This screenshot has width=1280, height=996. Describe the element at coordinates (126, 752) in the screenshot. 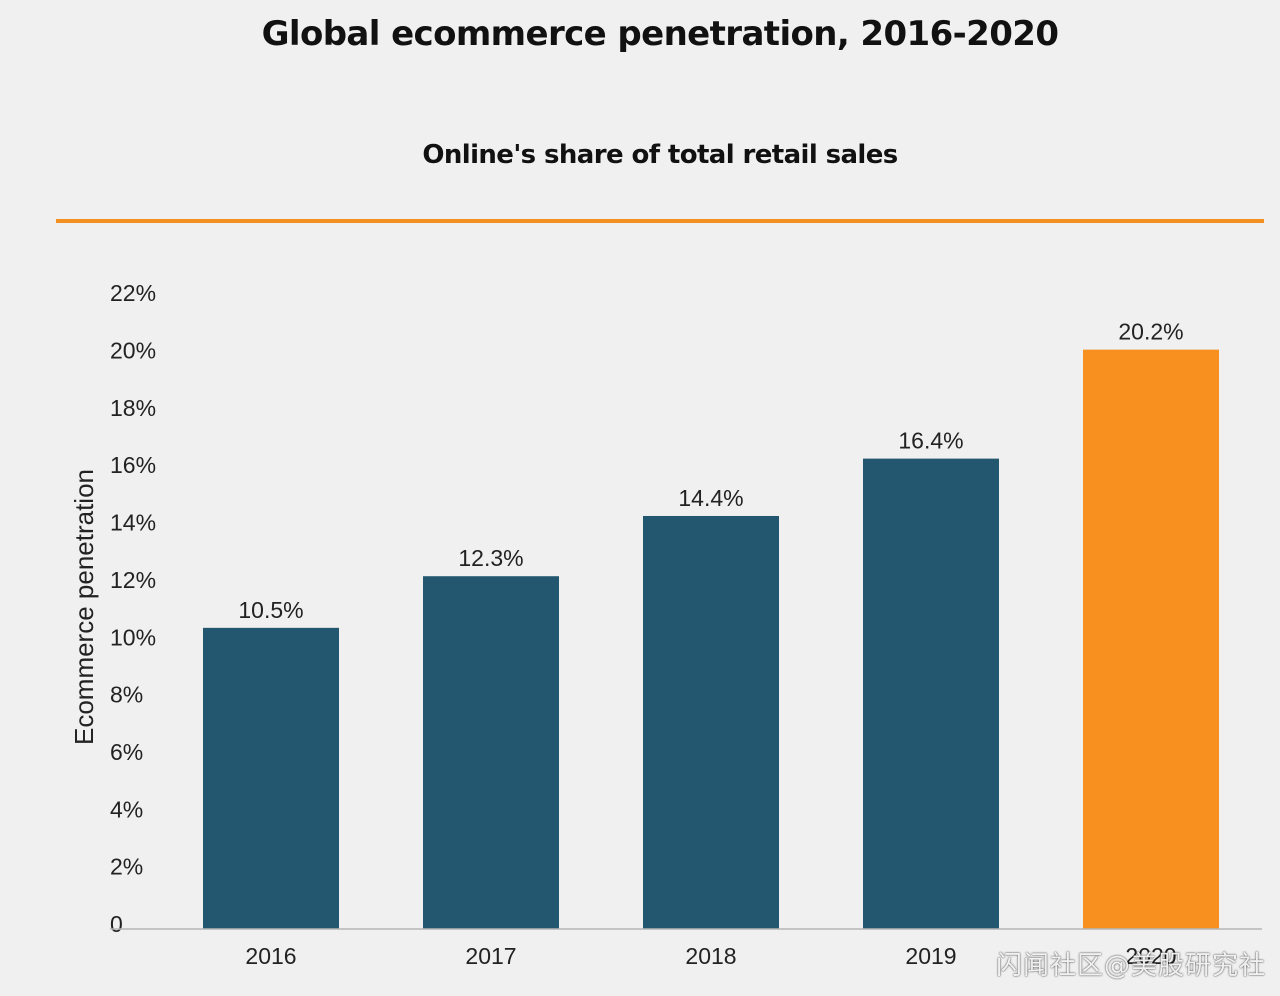

I see `y-tick-label: 6%` at that location.